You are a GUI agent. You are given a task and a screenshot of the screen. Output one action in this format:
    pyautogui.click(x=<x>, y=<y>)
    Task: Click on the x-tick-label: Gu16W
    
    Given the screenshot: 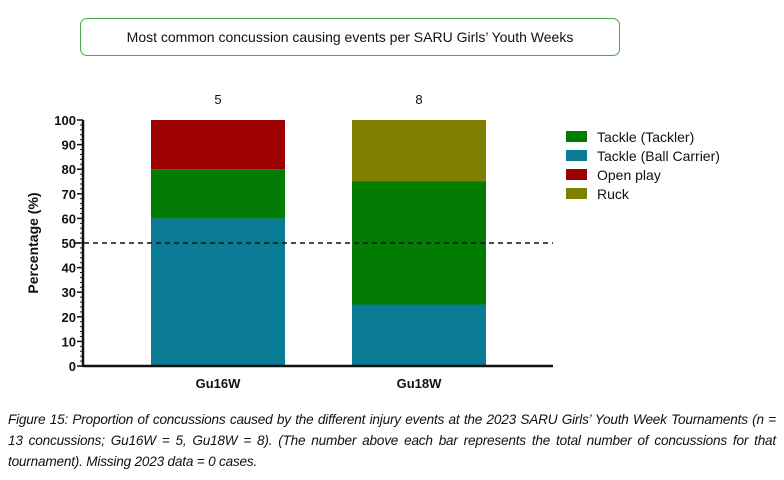 What is the action you would take?
    pyautogui.click(x=219, y=383)
    